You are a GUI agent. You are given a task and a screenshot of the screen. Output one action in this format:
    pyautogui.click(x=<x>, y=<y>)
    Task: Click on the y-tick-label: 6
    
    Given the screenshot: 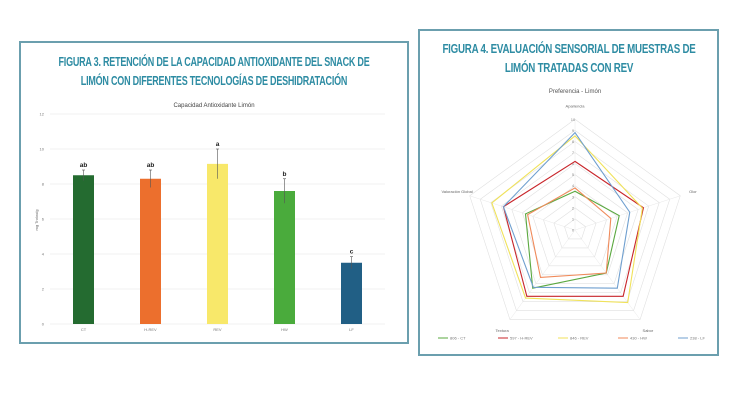 What is the action you would take?
    pyautogui.click(x=43, y=219)
    